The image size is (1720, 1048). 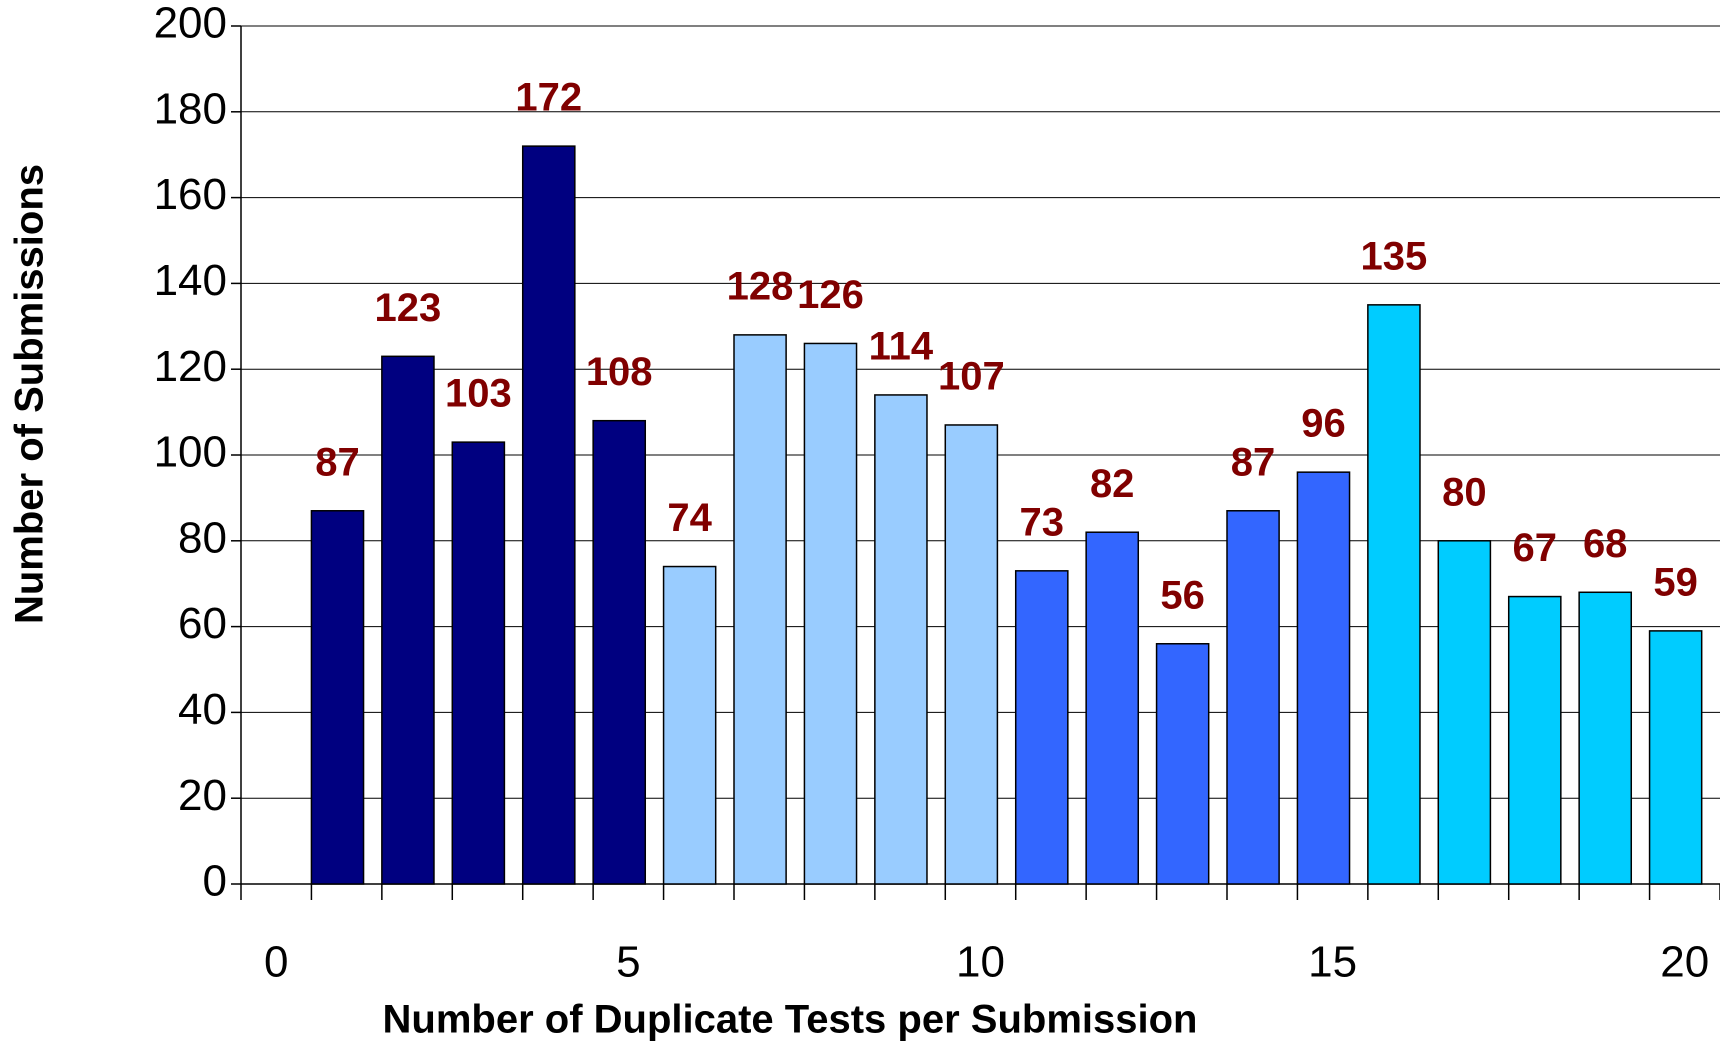 I want to click on y-tick-label: 160, so click(x=190, y=194).